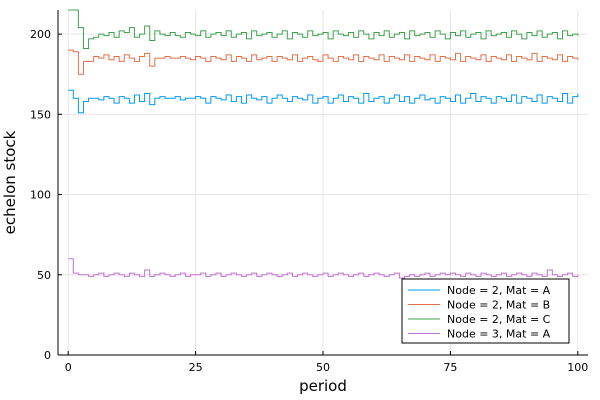 The image size is (600, 400). I want to click on y-tick-label-1: 50, so click(44, 275).